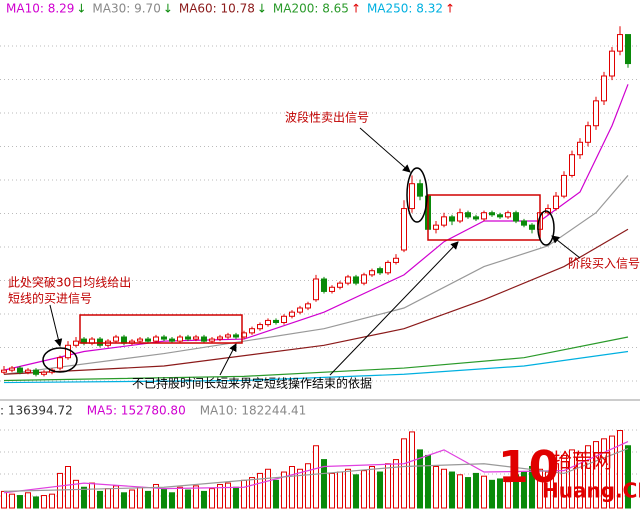 The image size is (640, 511). I want to click on legend-label: MA10: 8.29, so click(40, 9).